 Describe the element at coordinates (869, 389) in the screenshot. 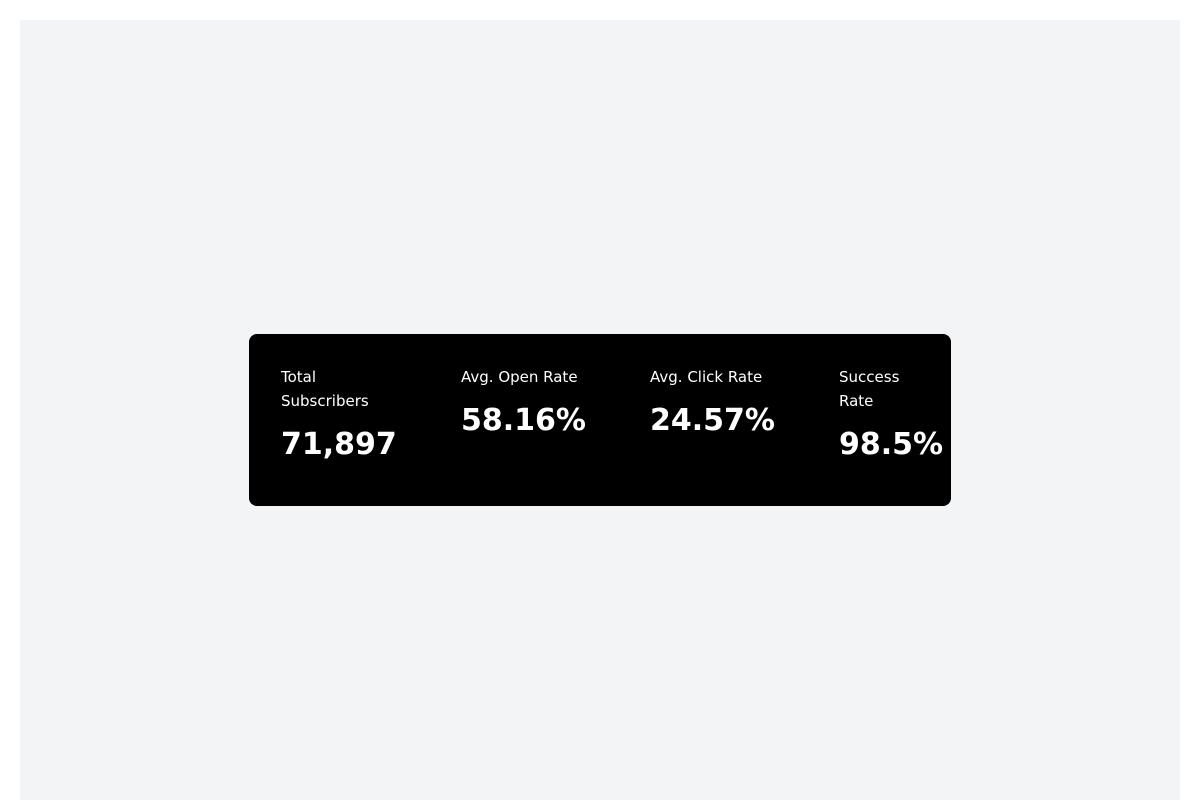

I see `stat-label: Success Rate` at that location.